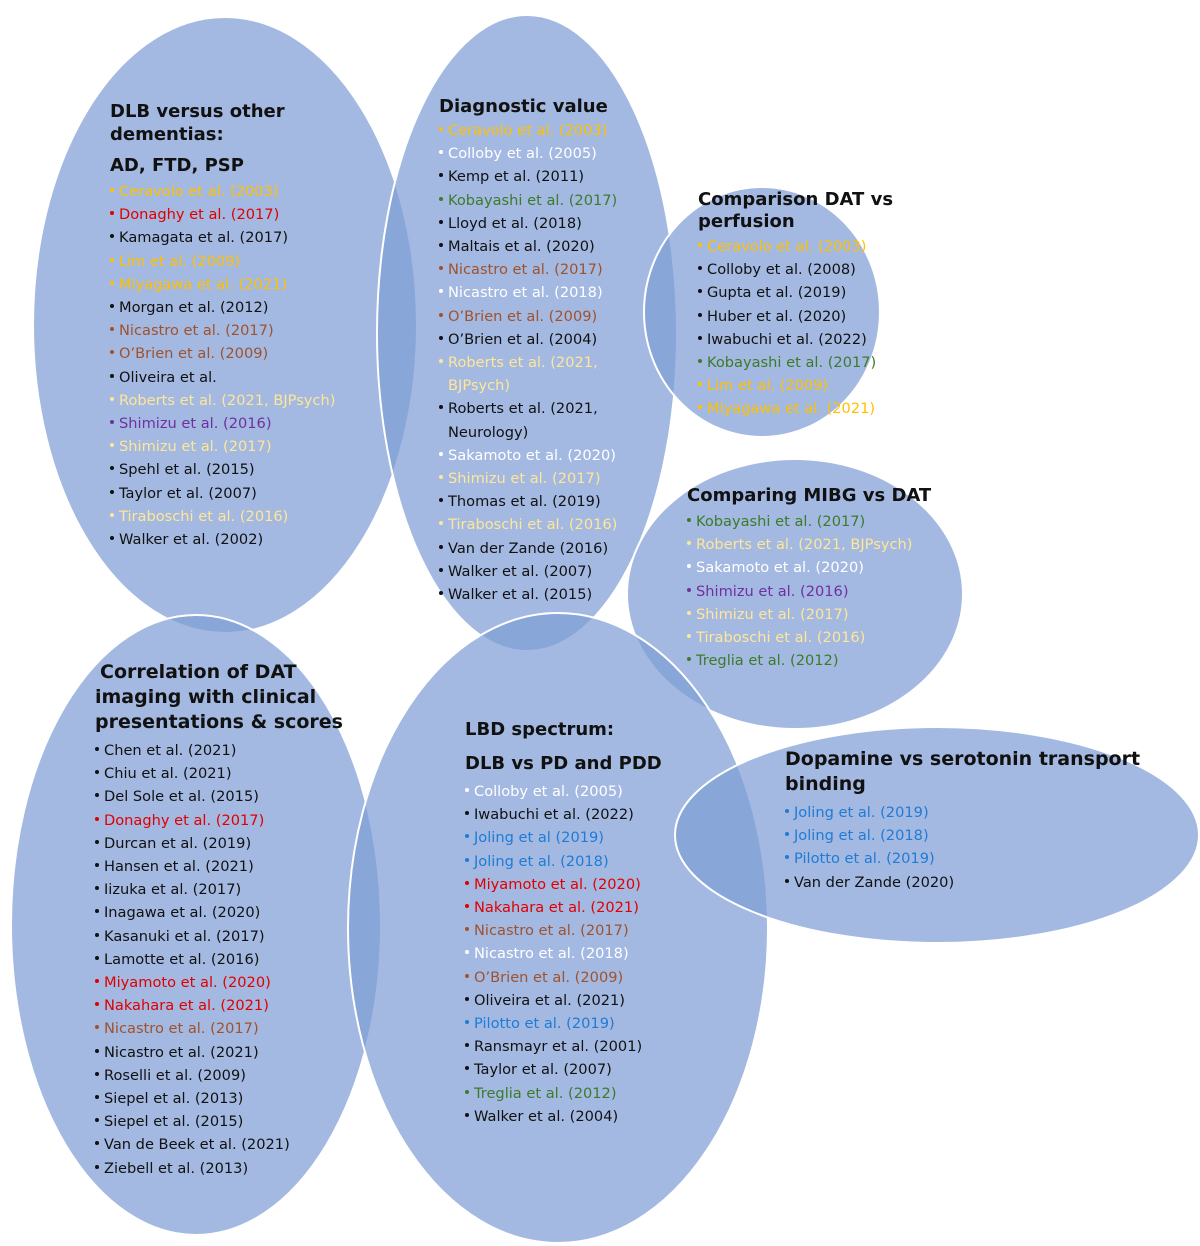 The image size is (1200, 1246). Describe the element at coordinates (795, 408) in the screenshot. I see `reference-item: Miyagawa et al. (2021)` at that location.